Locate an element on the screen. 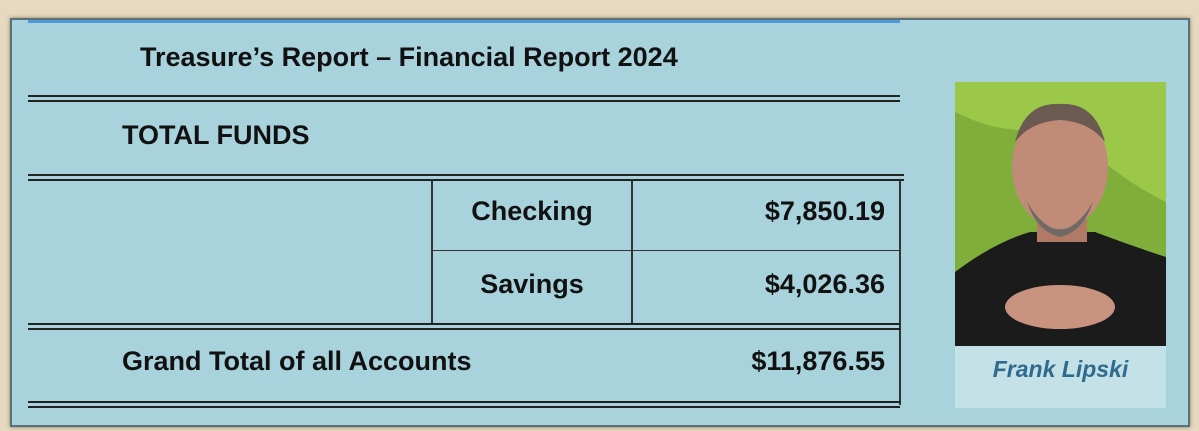 This screenshot has width=1199, height=431. account-value: $7,850.19 is located at coordinates (824, 211).